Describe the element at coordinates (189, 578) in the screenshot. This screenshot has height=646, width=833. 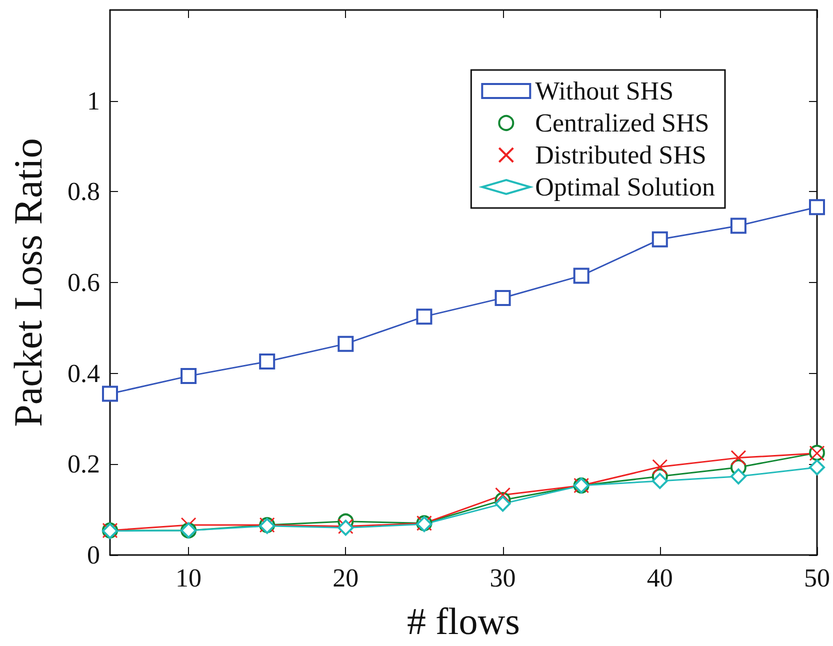
I see `x-tick-label: 10` at that location.